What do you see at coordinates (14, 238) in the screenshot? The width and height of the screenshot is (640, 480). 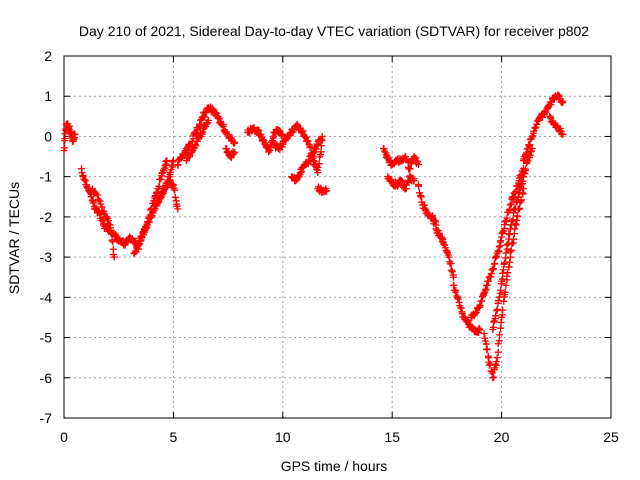 I see `y-axis-label: SDTVAR / TECUs` at bounding box center [14, 238].